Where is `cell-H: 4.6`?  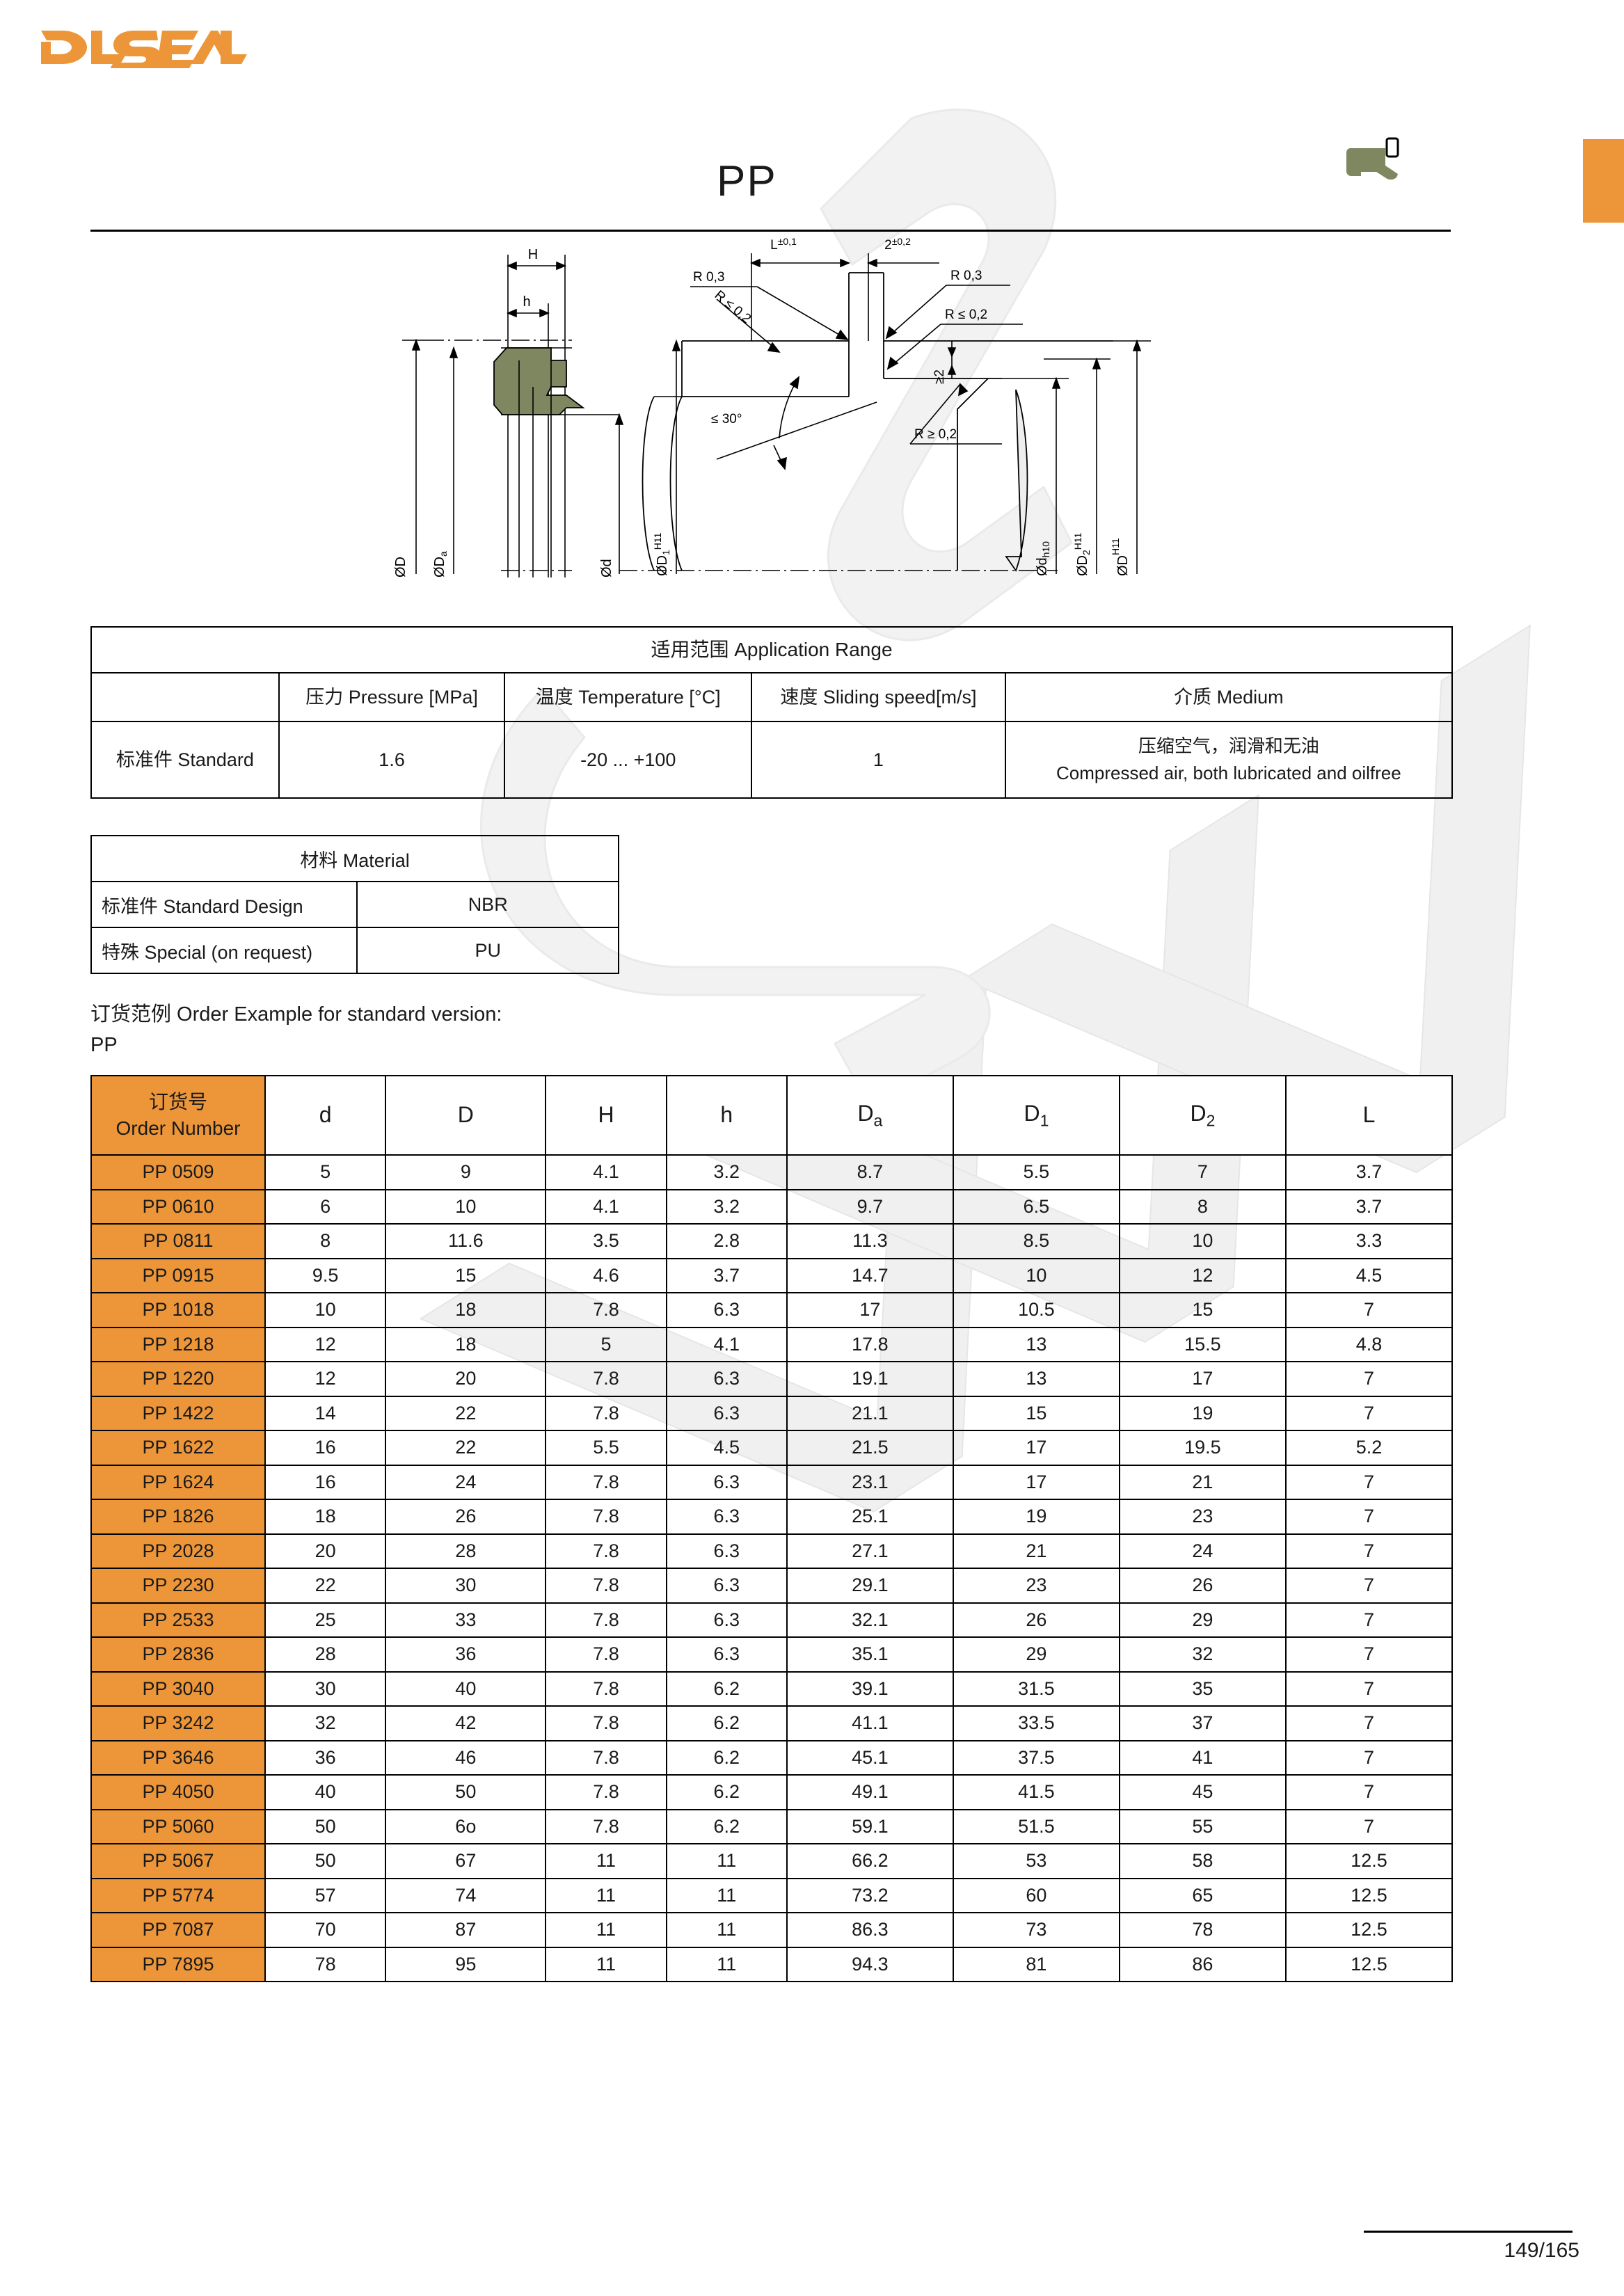 cell-H: 4.6 is located at coordinates (606, 1275).